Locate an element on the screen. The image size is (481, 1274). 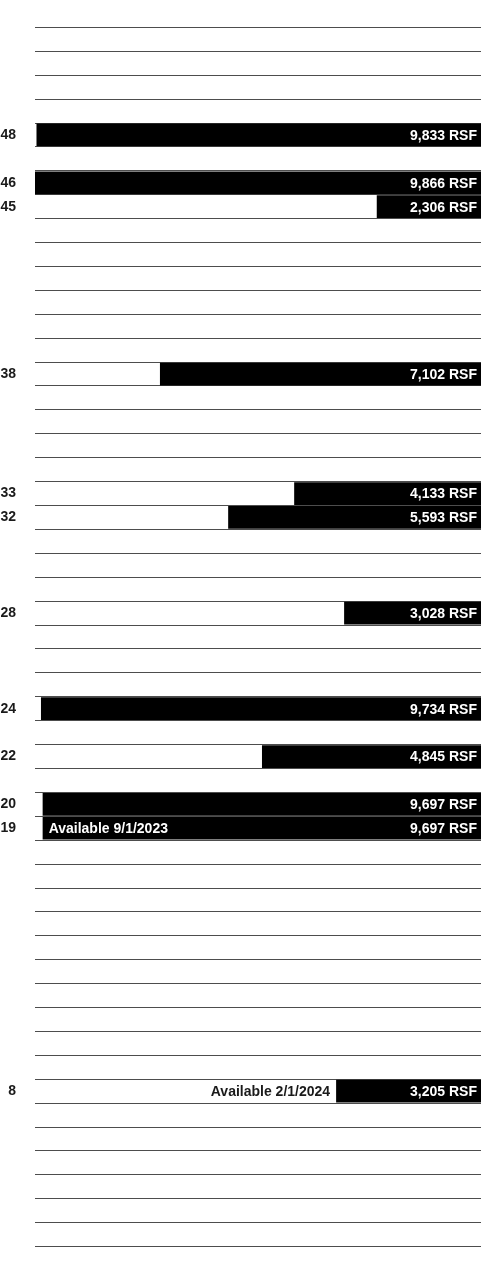
data-label: 9,833 RSF is located at coordinates (444, 134).